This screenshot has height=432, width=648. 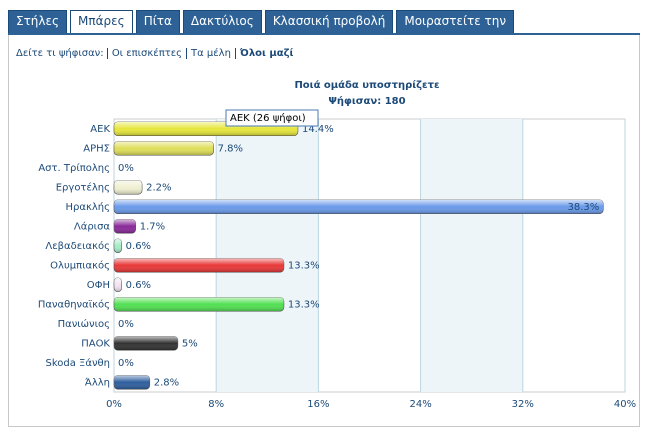 I want to click on tab: Στήλες, so click(x=38, y=21).